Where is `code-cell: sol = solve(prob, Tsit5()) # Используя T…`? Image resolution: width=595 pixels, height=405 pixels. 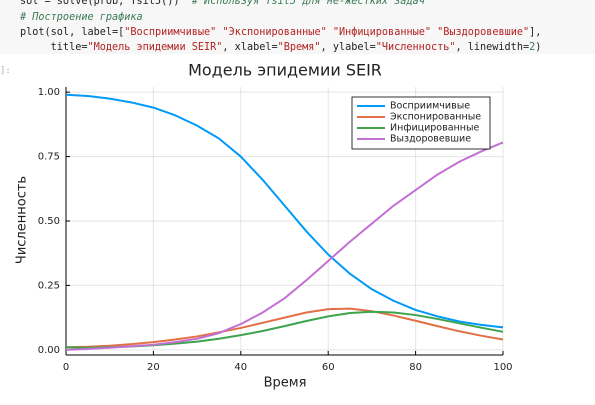 code-cell: sol = solve(prob, Tsit5()) # Используя T… is located at coordinates (297, 27).